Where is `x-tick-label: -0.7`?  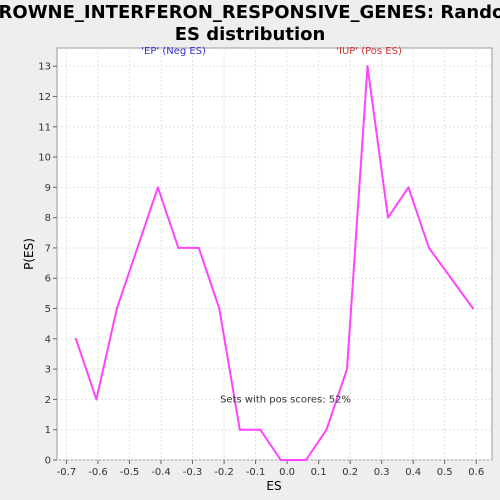
x-tick-label: -0.7 is located at coordinates (67, 472).